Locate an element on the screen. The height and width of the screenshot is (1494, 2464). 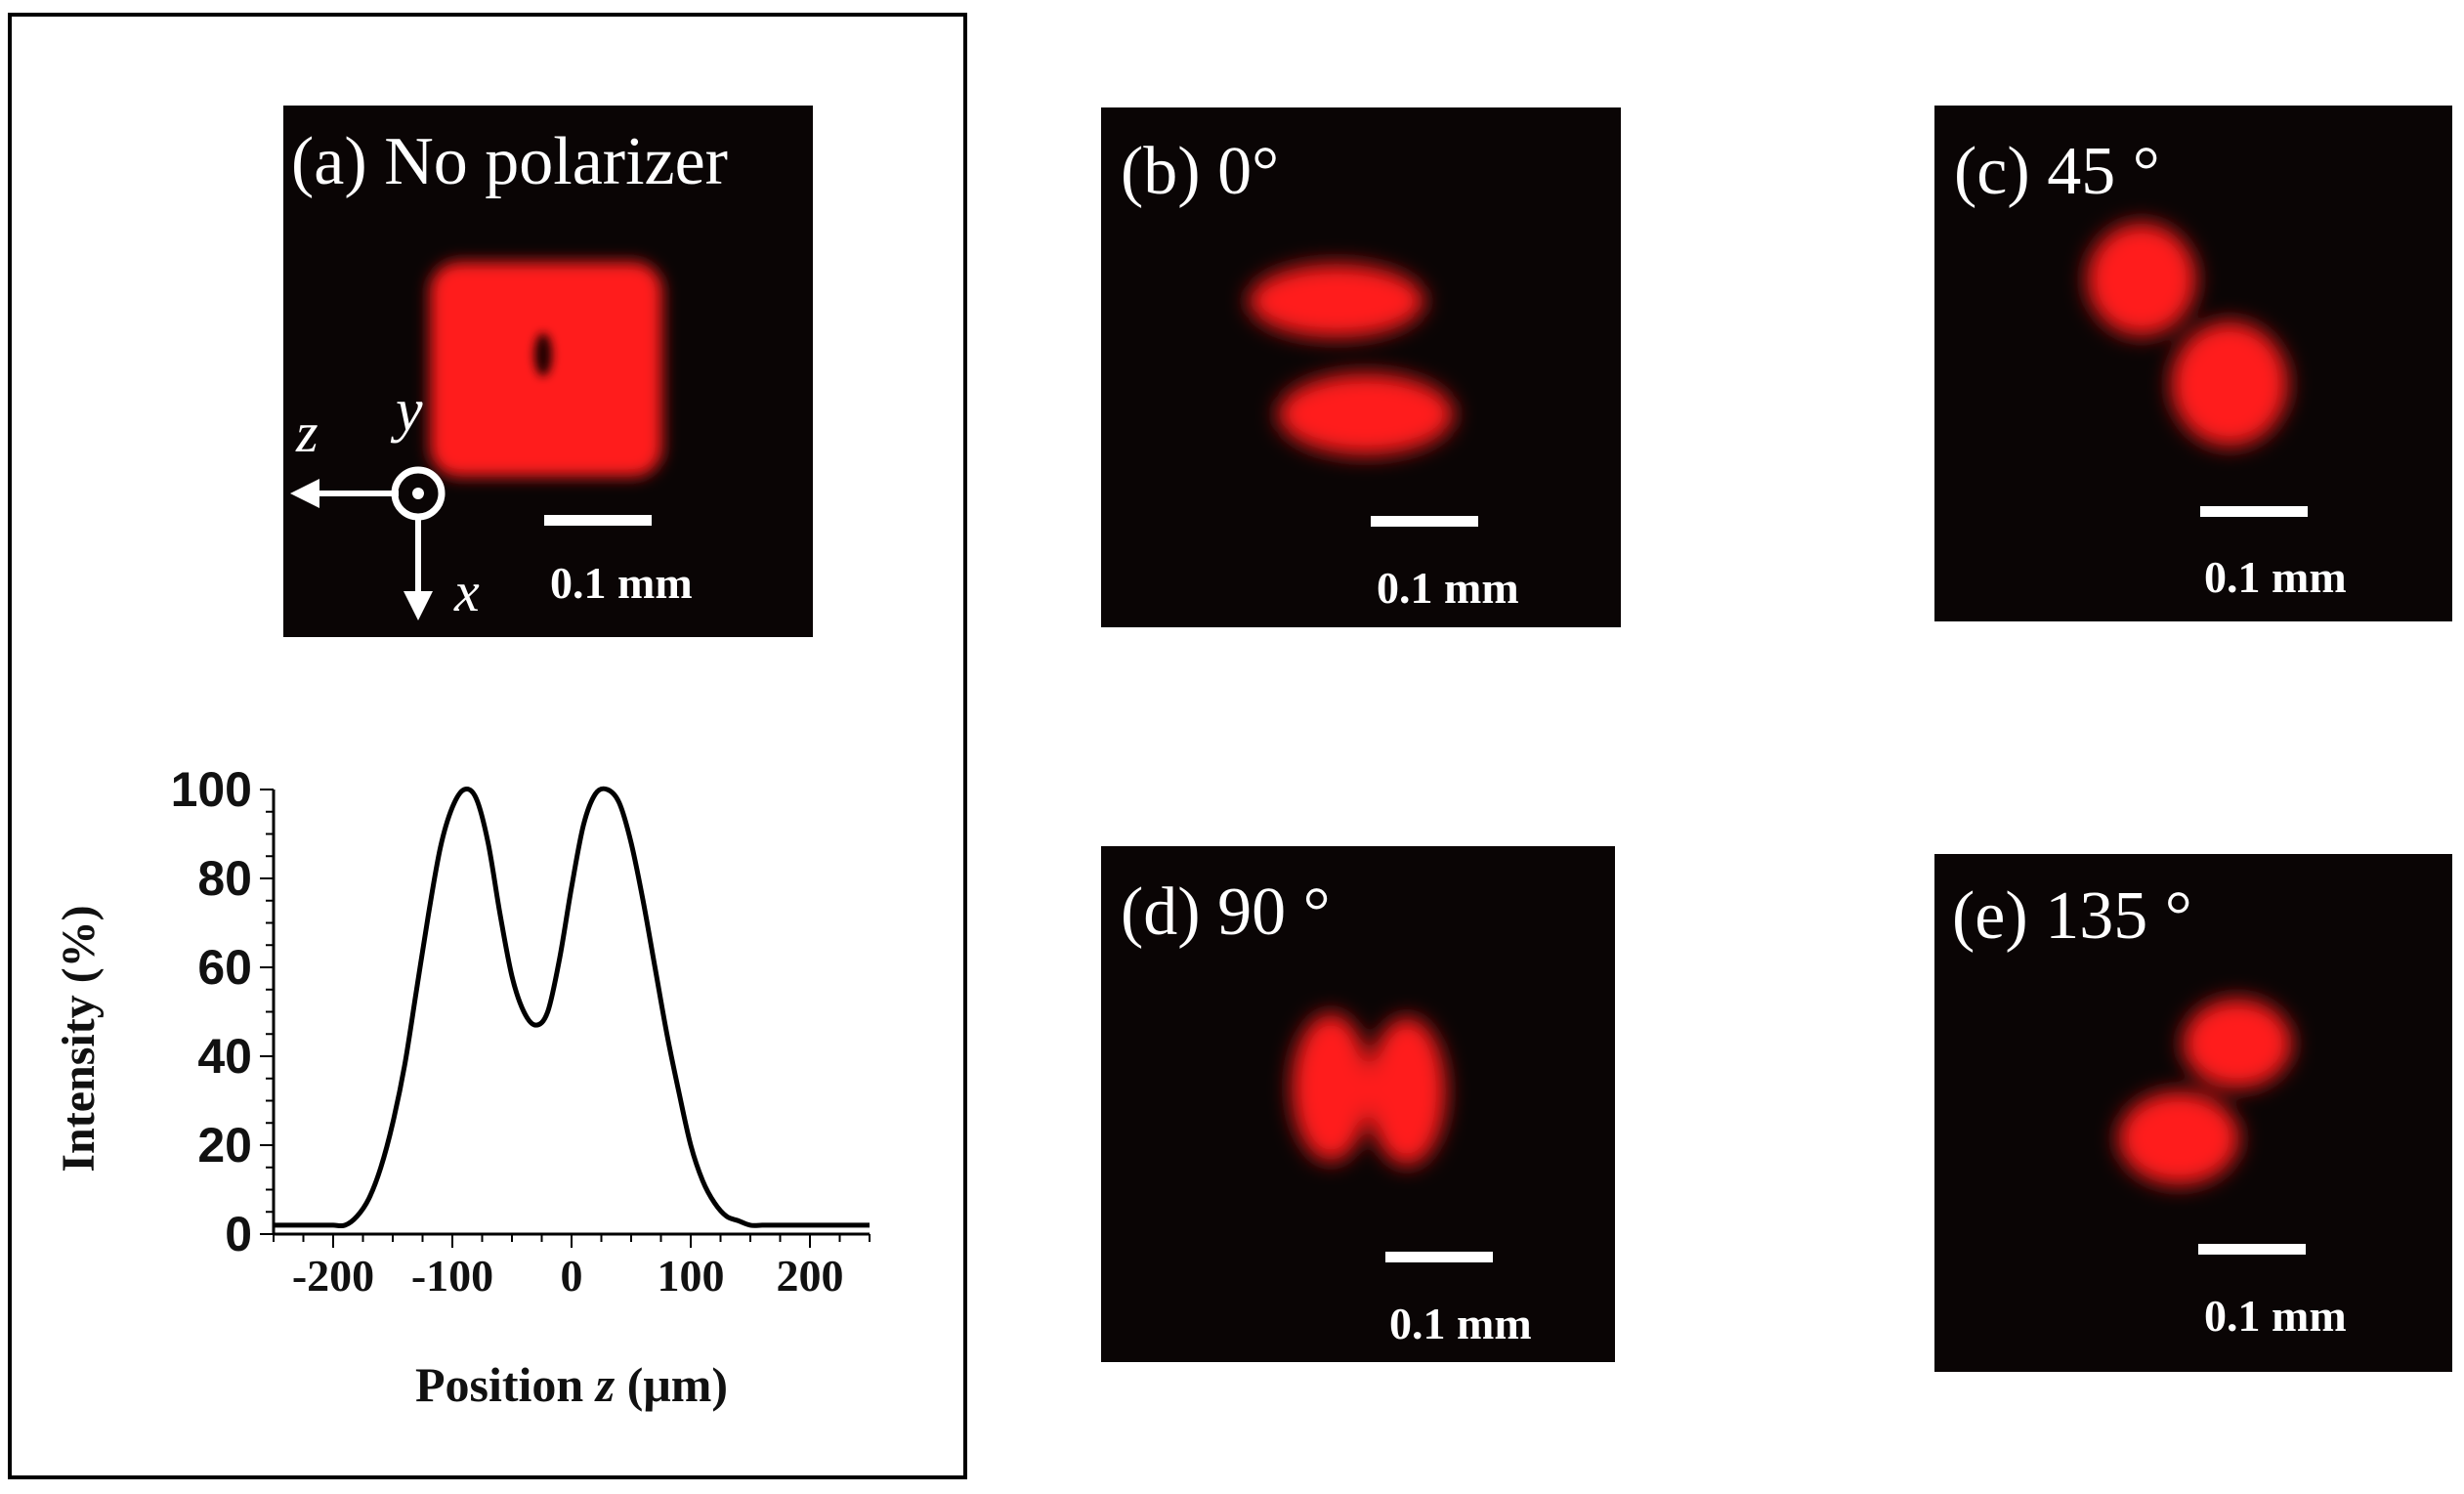
x-tick-label: 100 is located at coordinates (691, 1276).